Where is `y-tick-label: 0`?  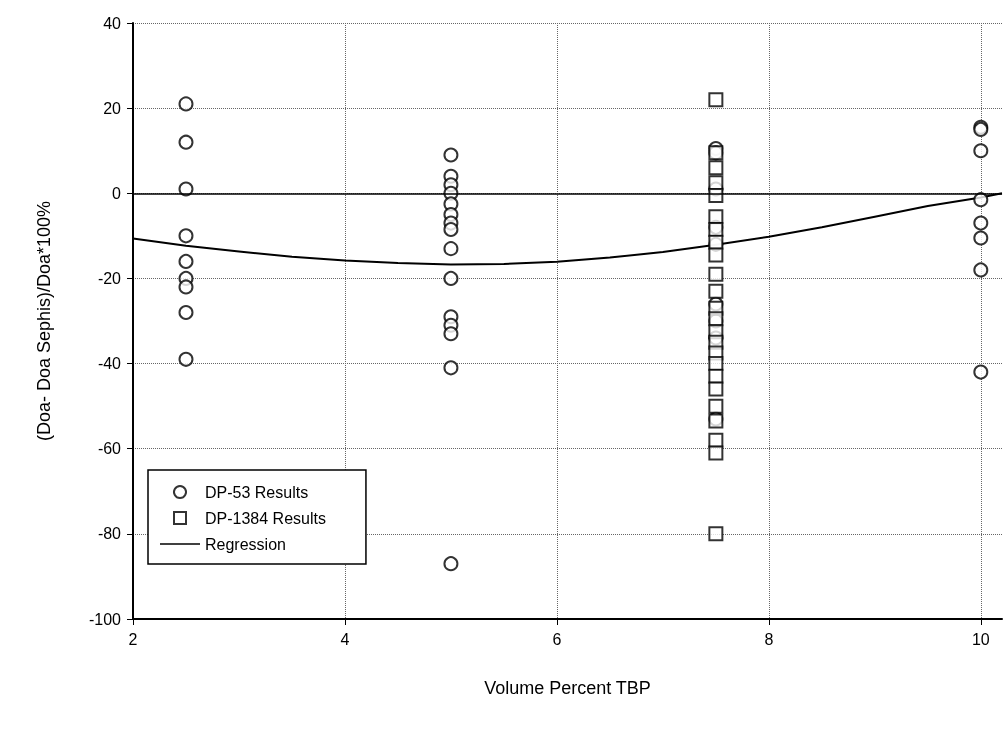 y-tick-label: 0 is located at coordinates (117, 193).